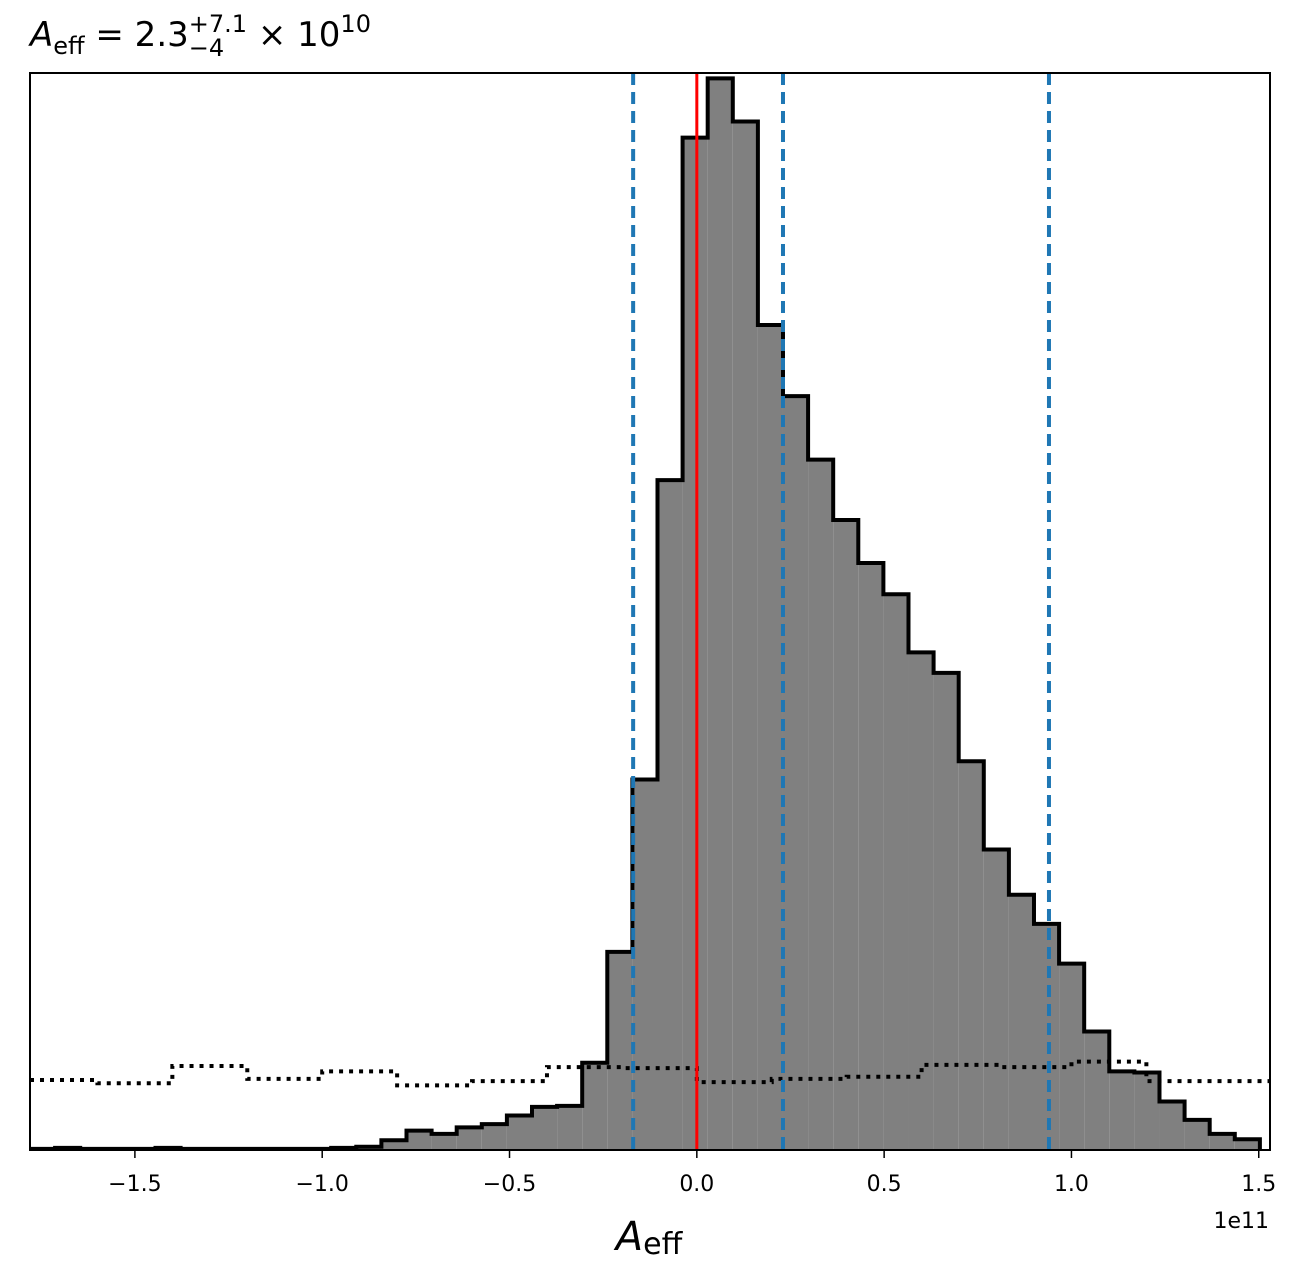 The image size is (1299, 1278). I want to click on title-lower-error: −4, so click(206, 48).